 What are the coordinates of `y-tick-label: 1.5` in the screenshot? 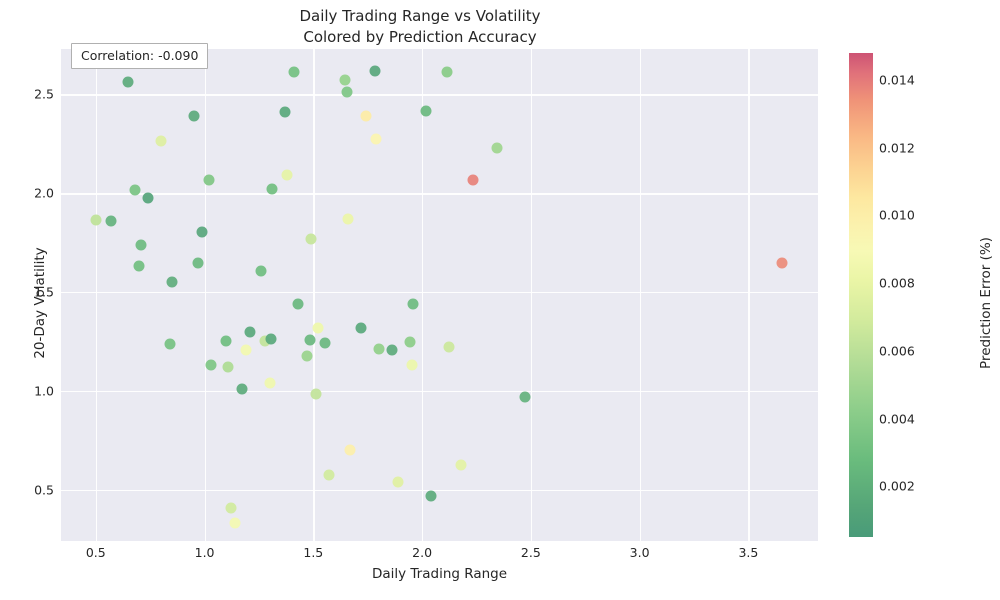 It's located at (44, 292).